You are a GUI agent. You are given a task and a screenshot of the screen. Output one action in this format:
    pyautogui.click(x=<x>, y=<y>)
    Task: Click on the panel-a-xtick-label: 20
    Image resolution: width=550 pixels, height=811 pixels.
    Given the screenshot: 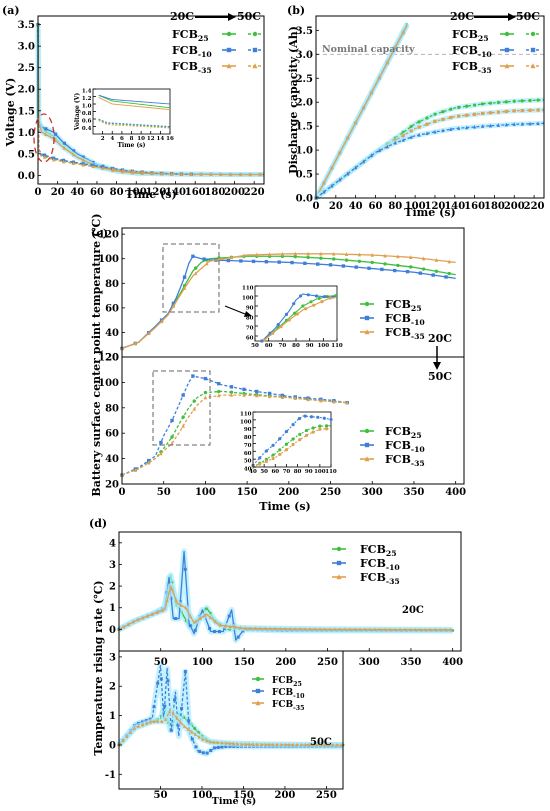 What is the action you would take?
    pyautogui.click(x=58, y=192)
    